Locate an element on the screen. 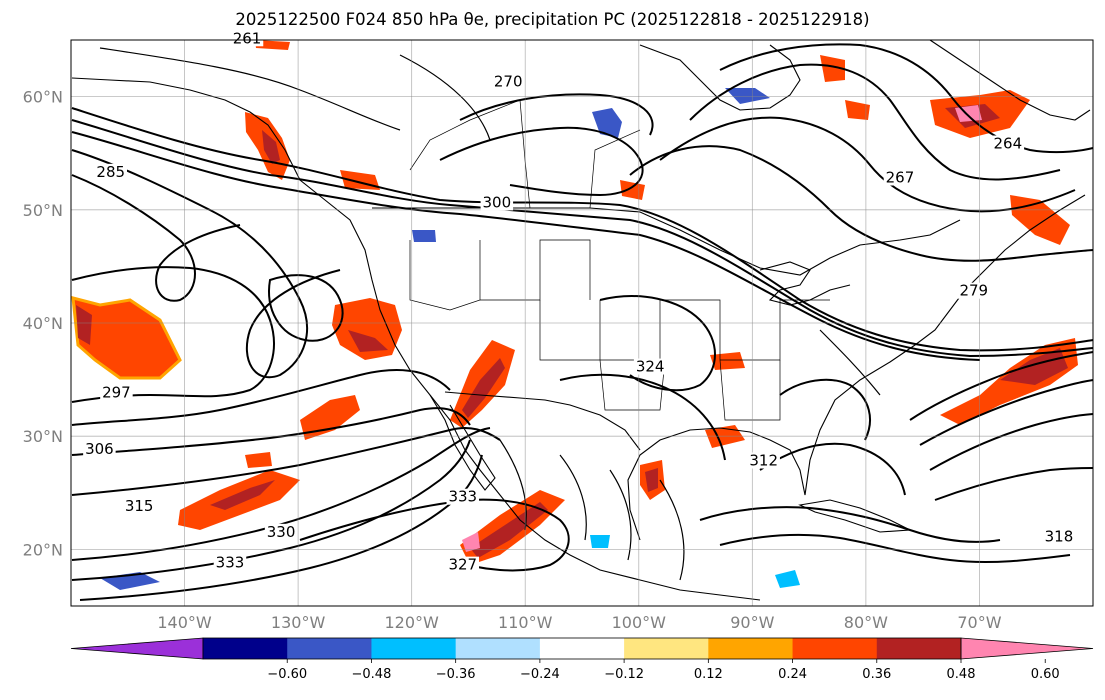 The image size is (1105, 700). precip-area-california is located at coordinates (367, 329).